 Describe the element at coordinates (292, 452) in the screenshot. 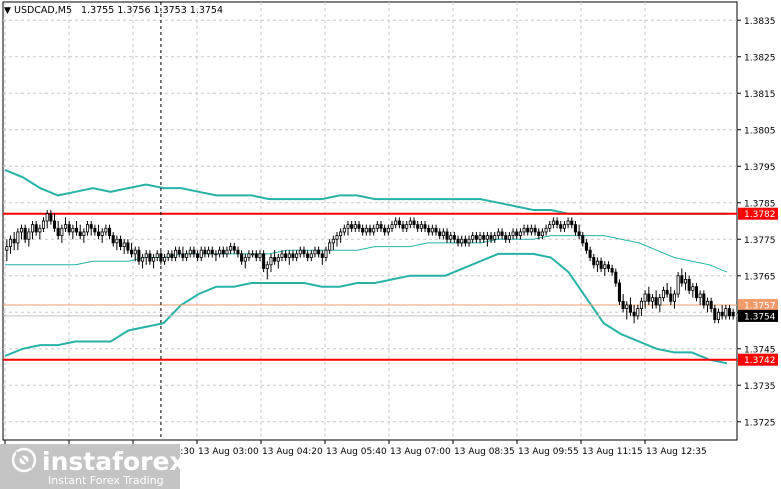

I see `x-tick-label: 13 Aug 04:20` at that location.